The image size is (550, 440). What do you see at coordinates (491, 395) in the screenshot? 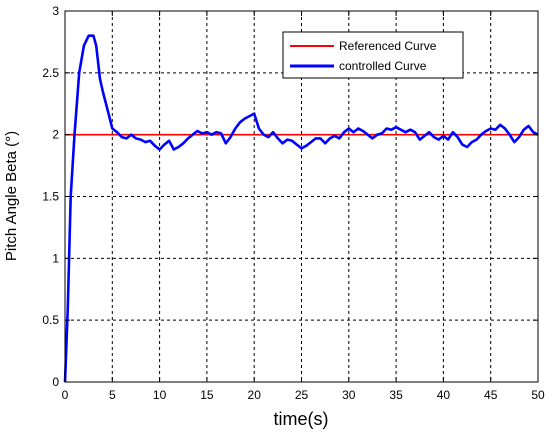
I see `x-tick-label: 45` at bounding box center [491, 395].